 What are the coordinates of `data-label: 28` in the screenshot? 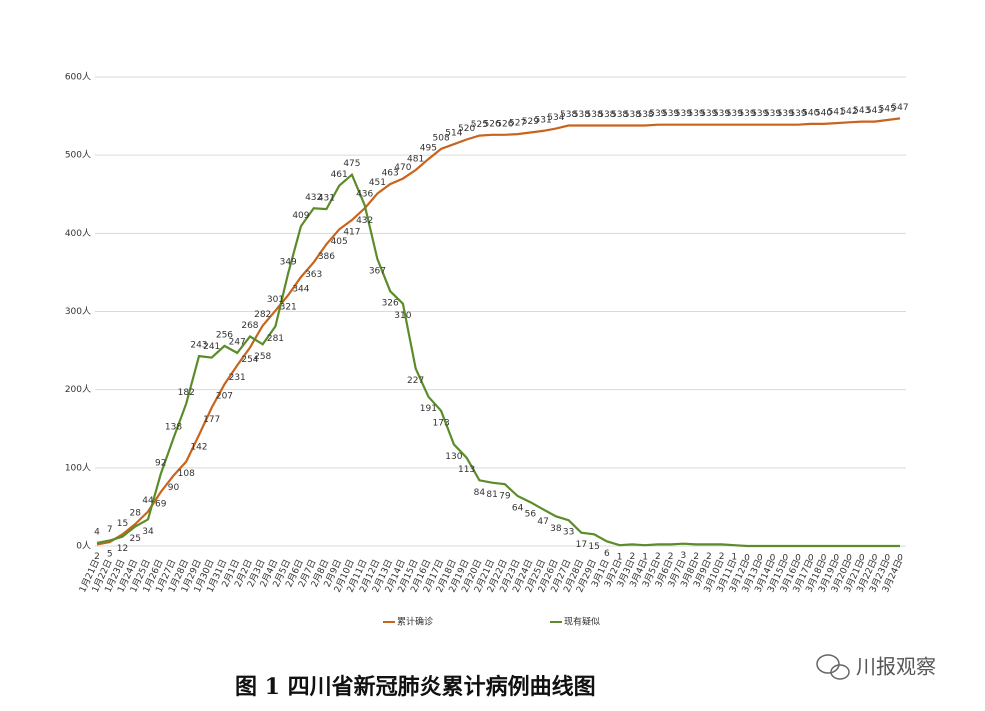 It's located at (136, 514).